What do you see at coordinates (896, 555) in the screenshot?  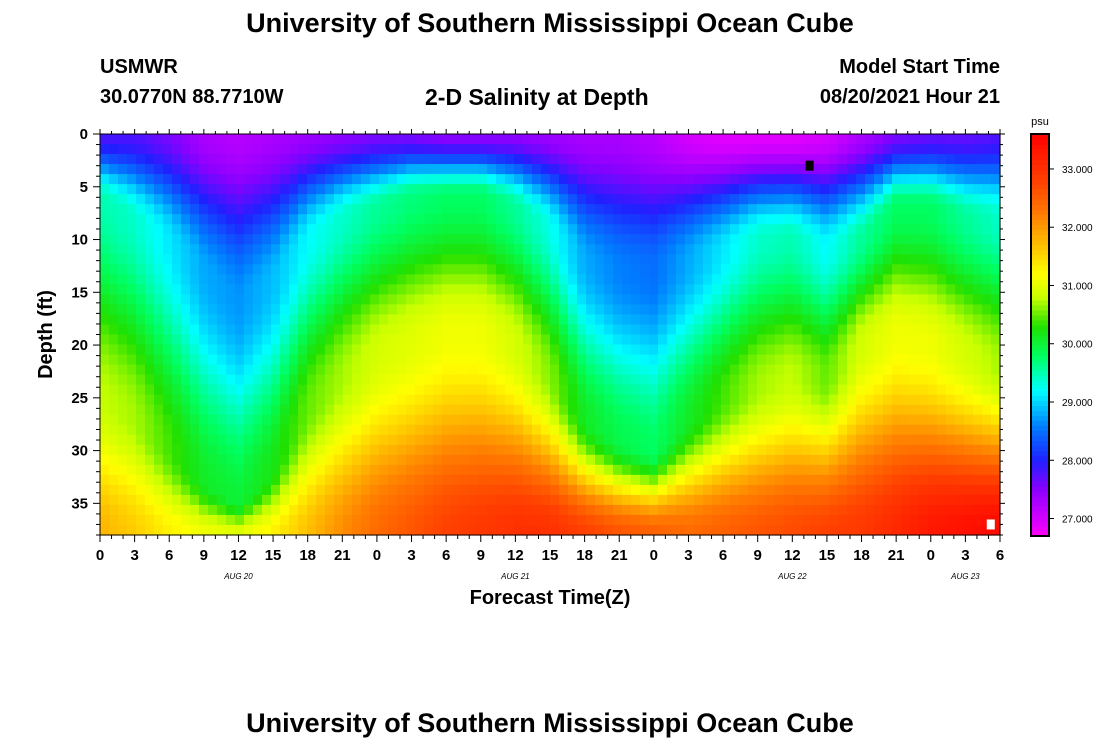 I see `x-tick-label: 21` at bounding box center [896, 555].